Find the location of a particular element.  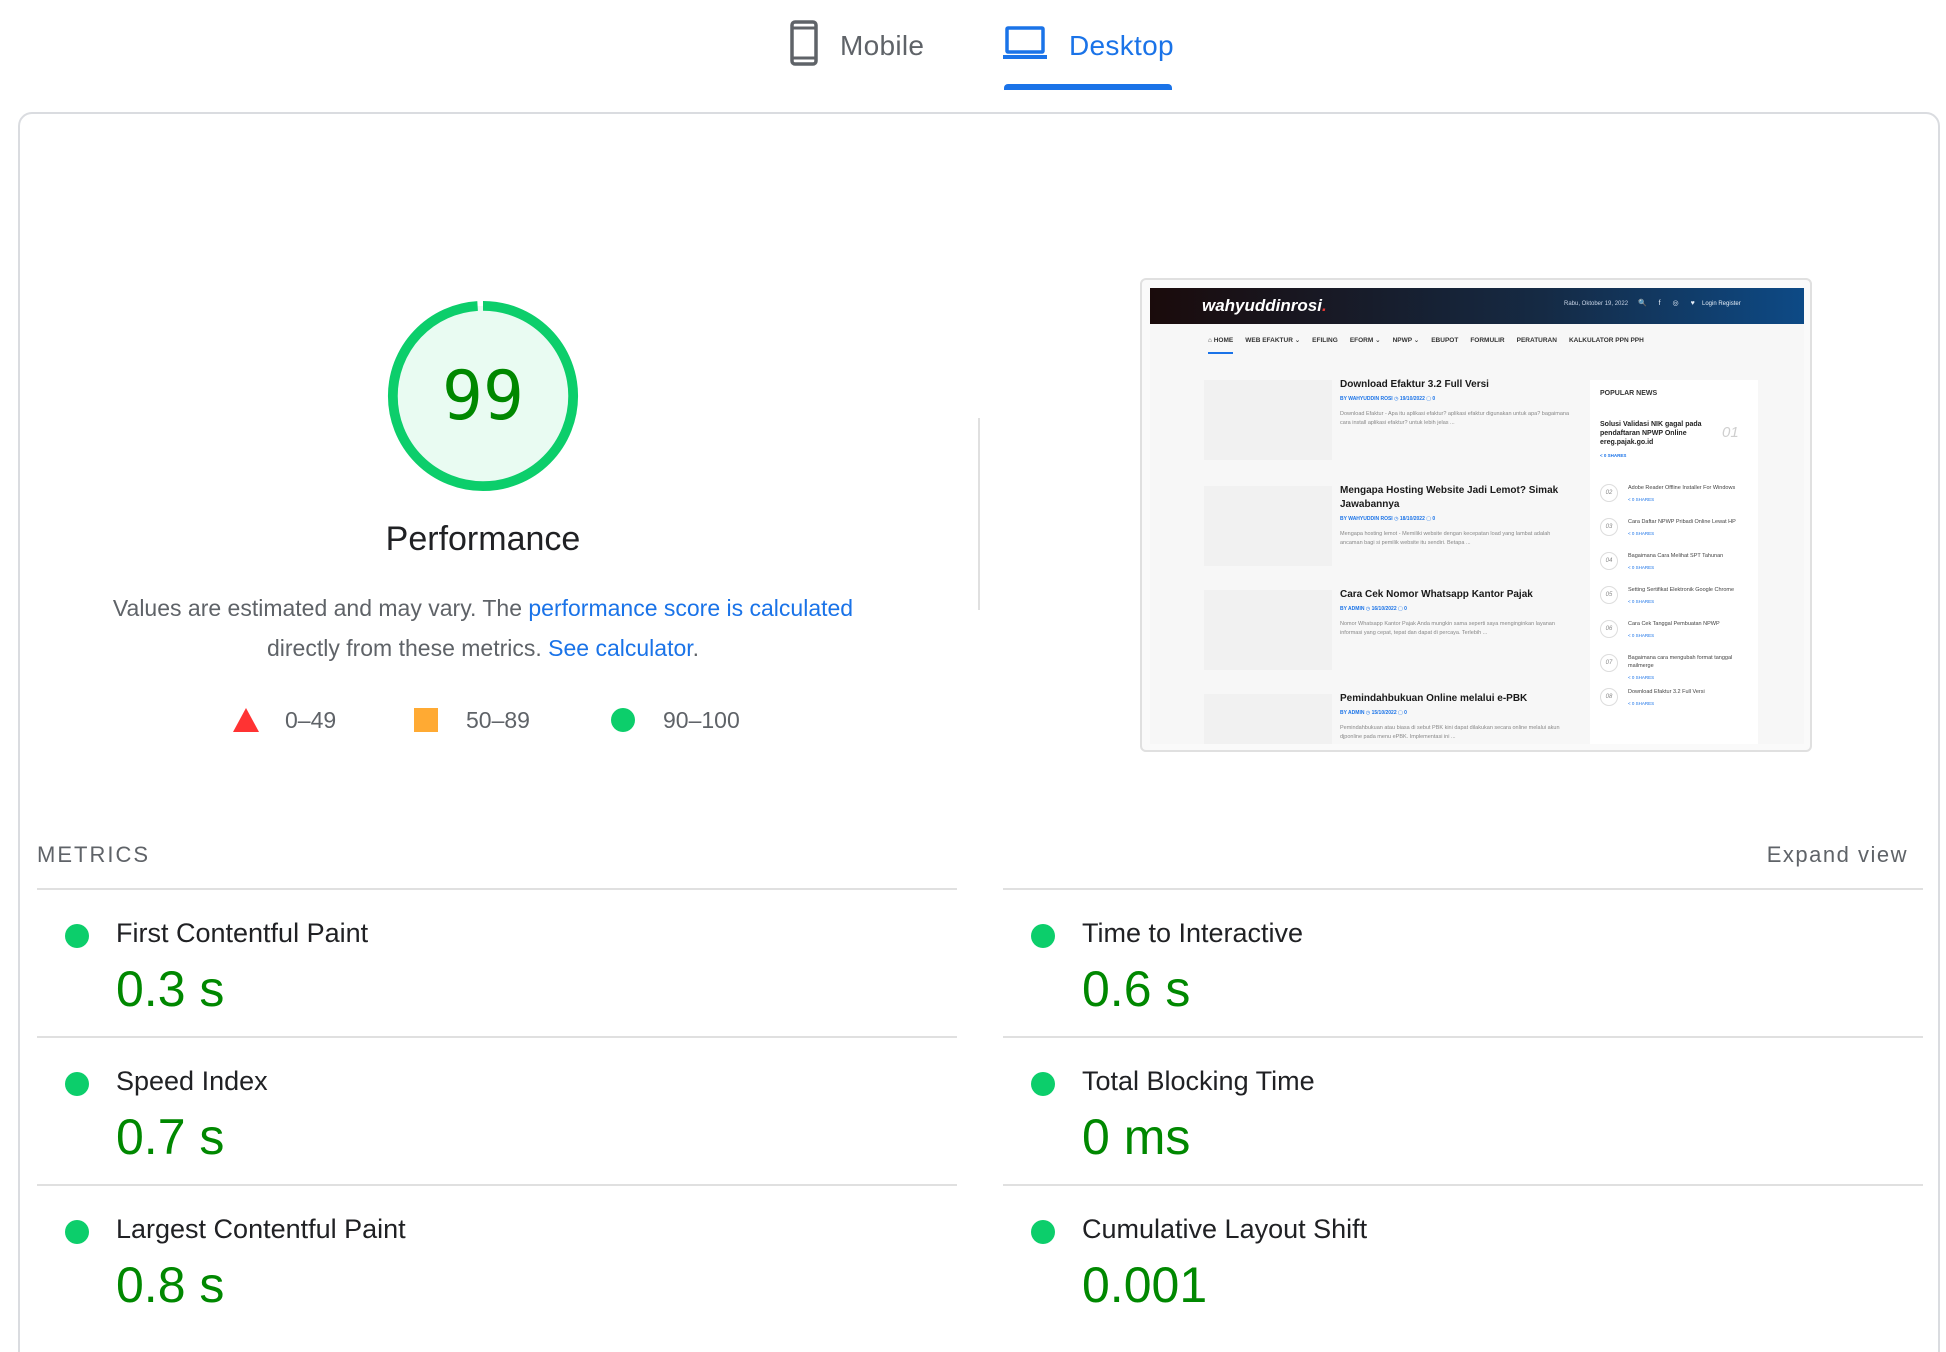

screenshot-article-meta: BY WAHYUDDIN ROSI ◷ 18/10/2022 ▢ 0 is located at coordinates (1388, 519).